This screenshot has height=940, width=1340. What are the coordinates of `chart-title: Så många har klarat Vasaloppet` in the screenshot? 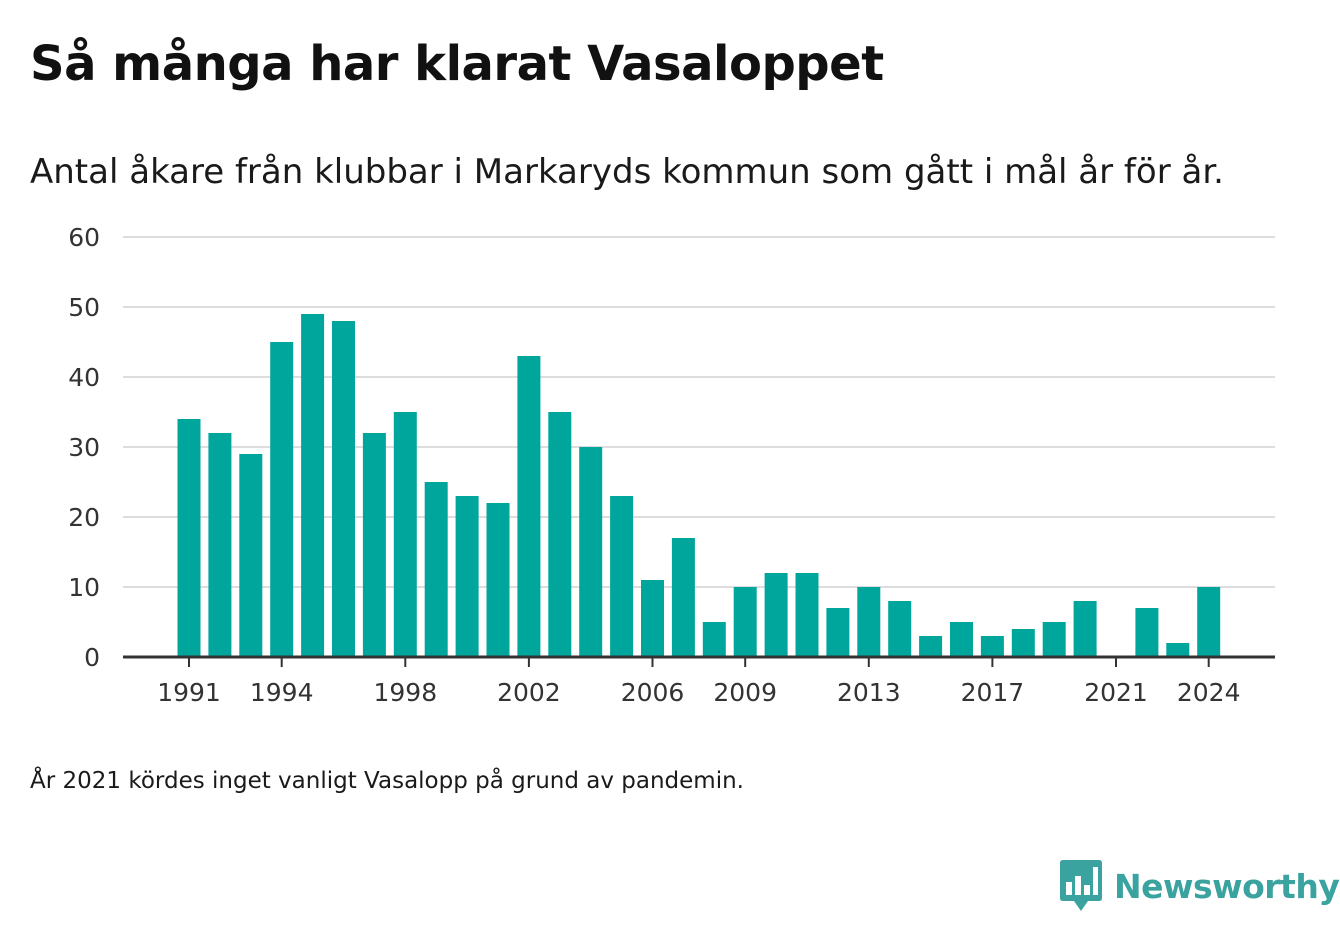 It's located at (457, 64).